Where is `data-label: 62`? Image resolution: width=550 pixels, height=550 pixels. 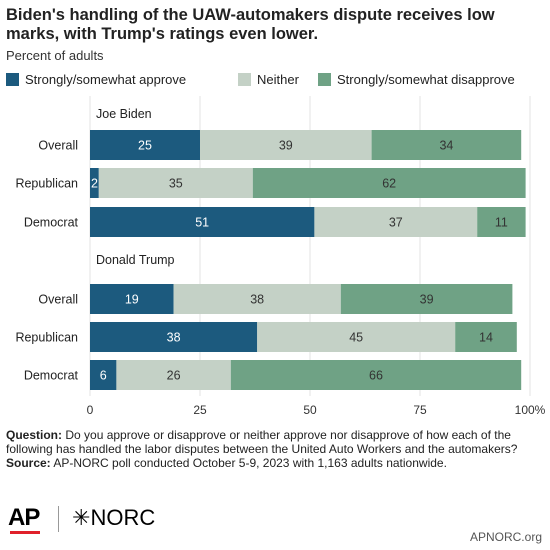 data-label: 62 is located at coordinates (389, 184).